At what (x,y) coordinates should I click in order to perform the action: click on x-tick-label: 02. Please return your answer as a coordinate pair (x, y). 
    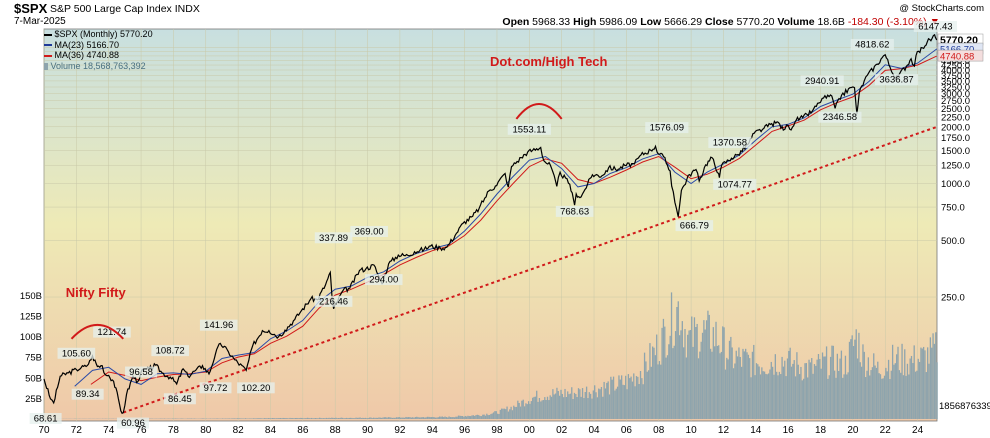
    Looking at the image, I should click on (562, 430).